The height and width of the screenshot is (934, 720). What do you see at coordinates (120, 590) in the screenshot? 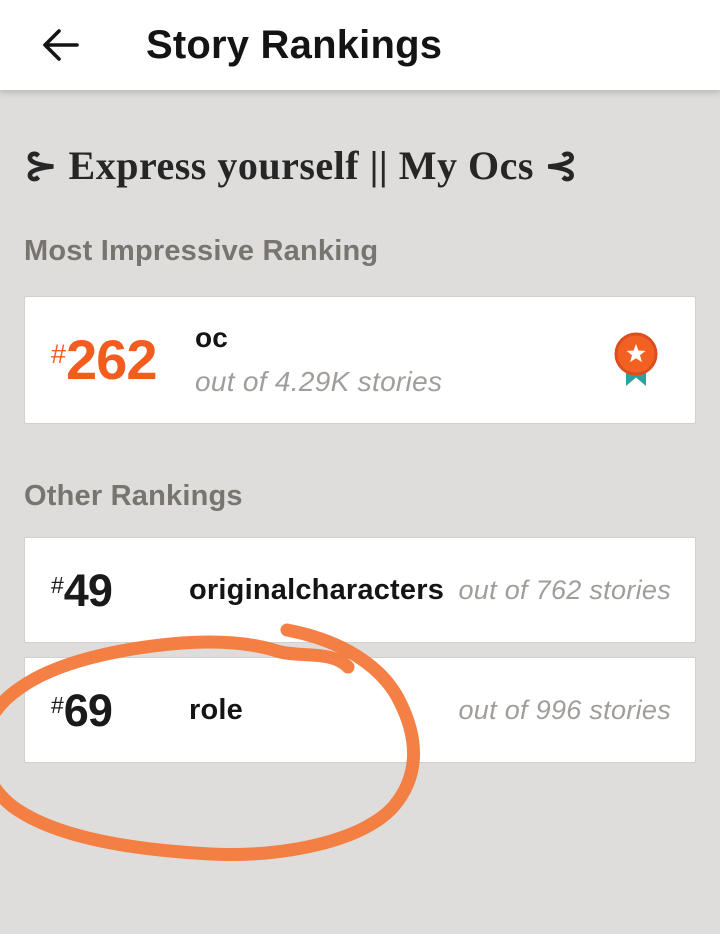
I see `rank: # 49` at bounding box center [120, 590].